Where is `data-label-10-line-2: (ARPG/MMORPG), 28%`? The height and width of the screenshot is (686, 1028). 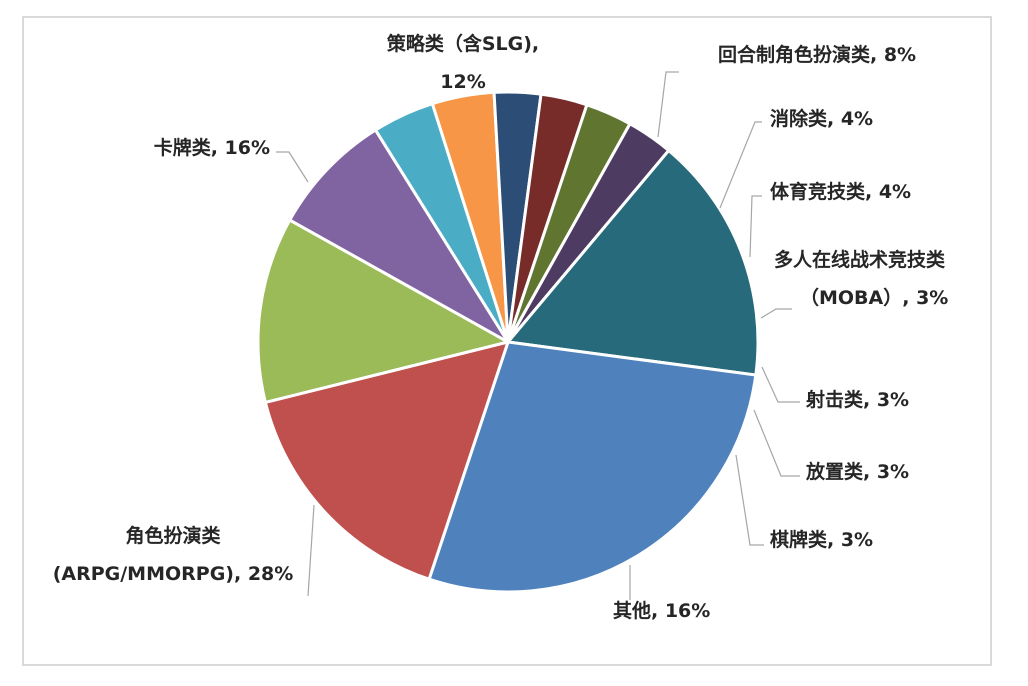 data-label-10-line-2: (ARPG/MMORPG), 28% is located at coordinates (173, 574).